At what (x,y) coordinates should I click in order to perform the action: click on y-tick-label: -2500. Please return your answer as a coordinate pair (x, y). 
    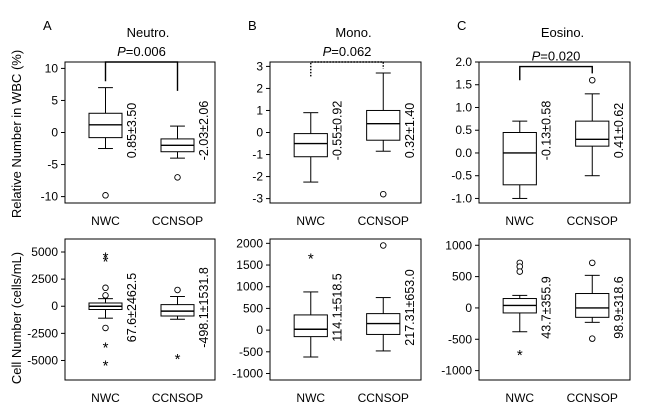
    Looking at the image, I should click on (42, 333).